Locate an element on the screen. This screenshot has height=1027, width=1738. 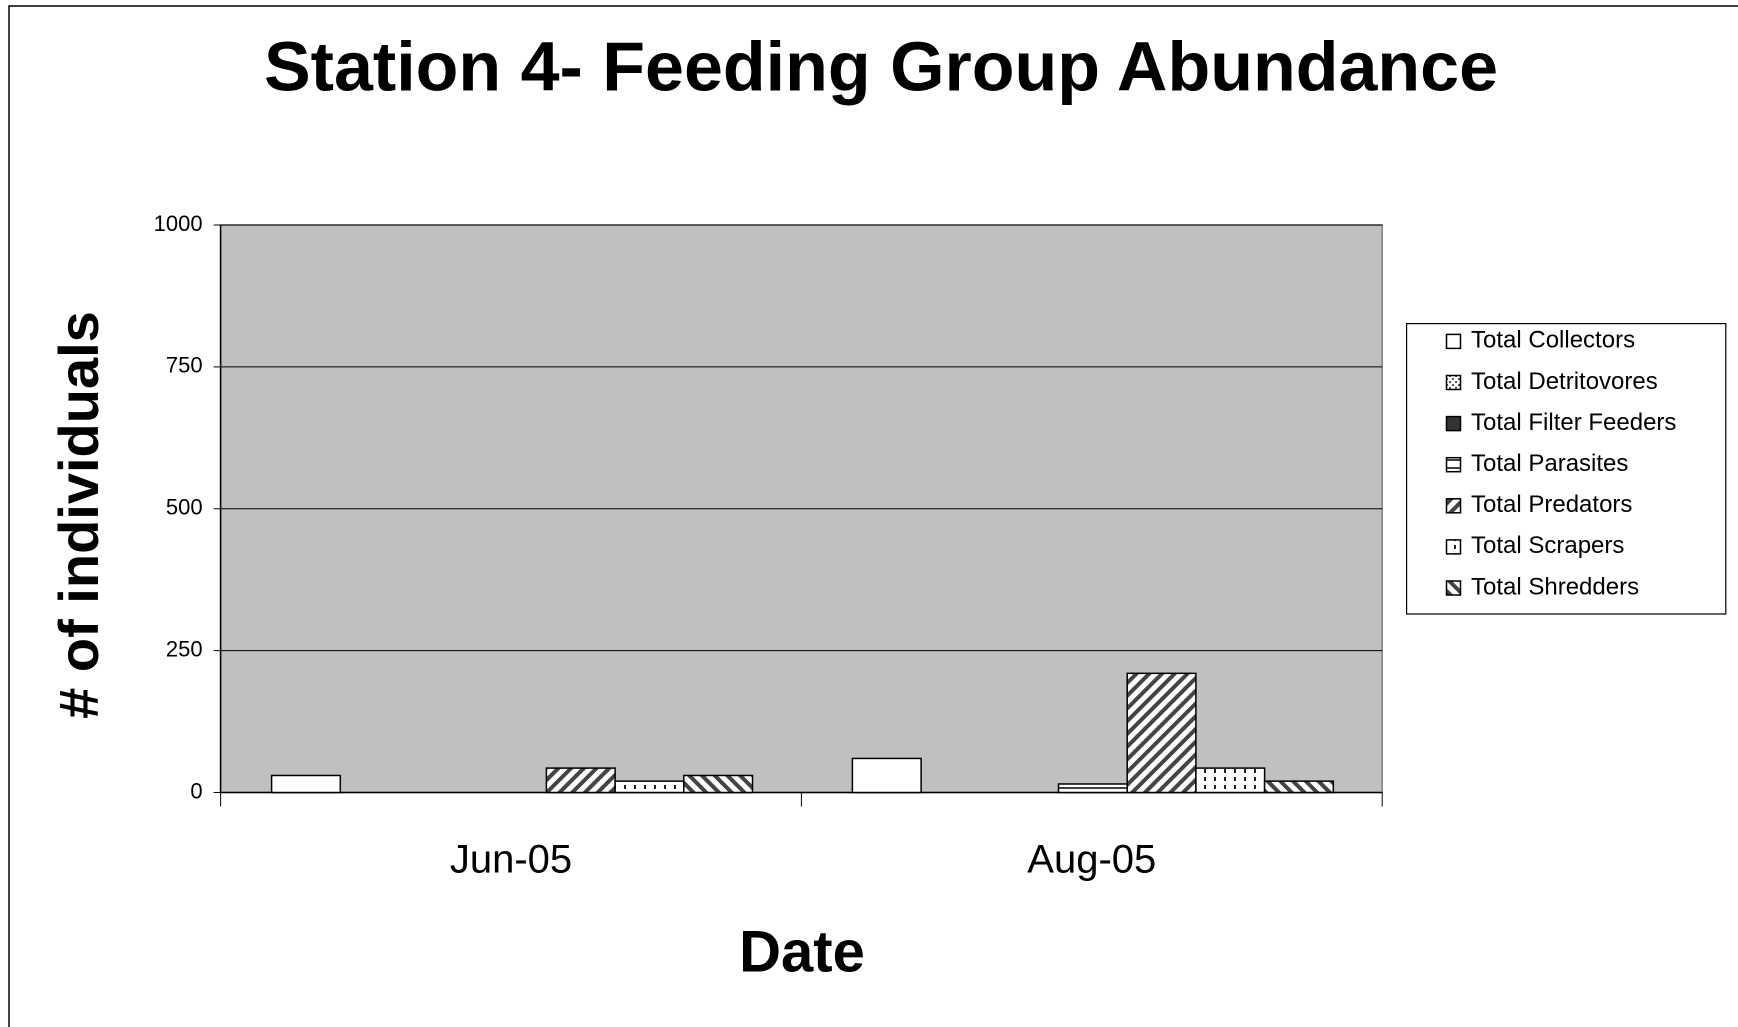
legend-label: Total Filter Feeders is located at coordinates (1573, 422).